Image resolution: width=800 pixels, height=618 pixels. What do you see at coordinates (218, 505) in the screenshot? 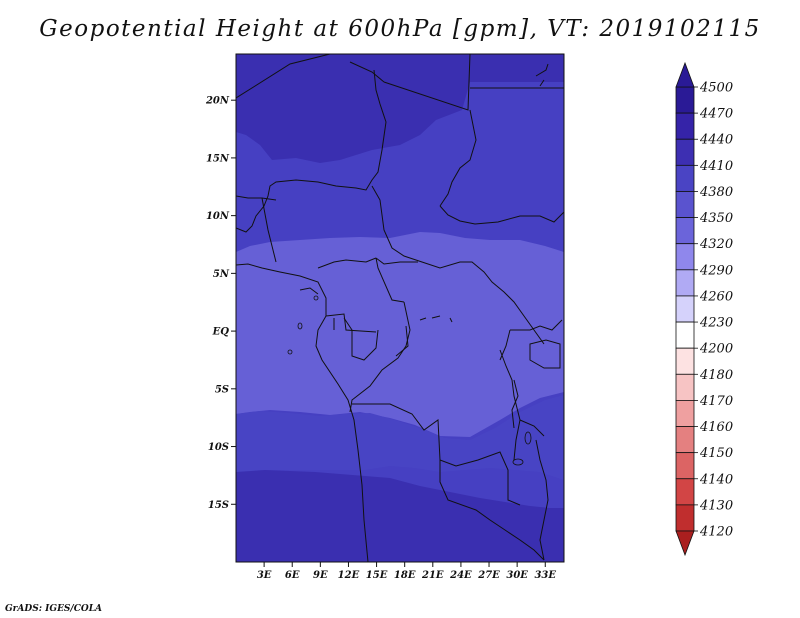
I see `lat-tick-label: 15S` at bounding box center [218, 505].